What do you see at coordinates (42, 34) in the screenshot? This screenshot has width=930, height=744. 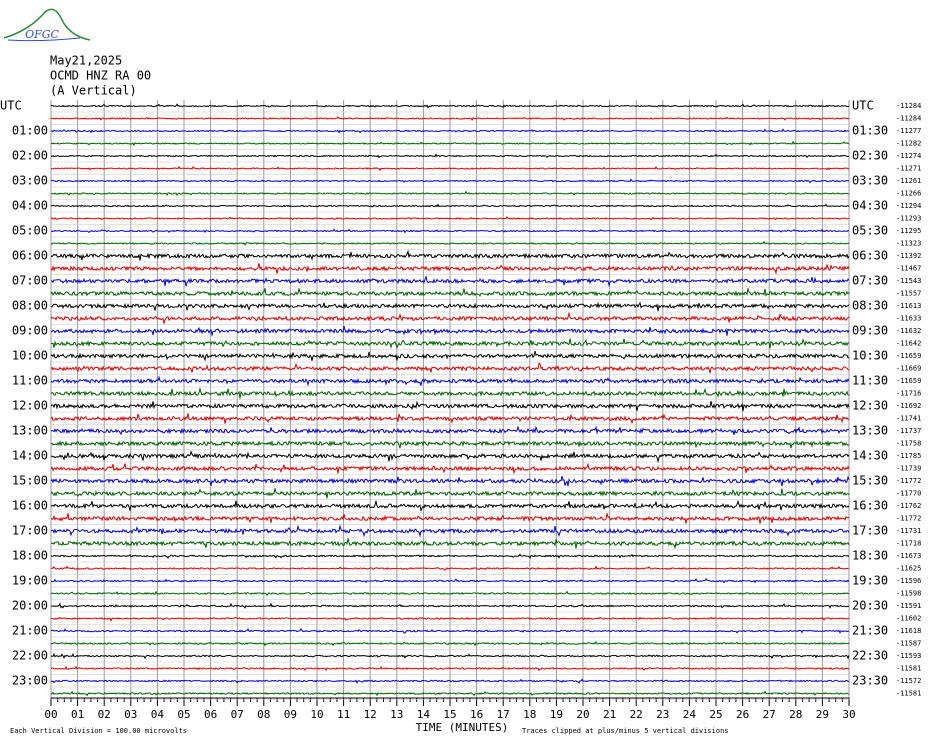 I see `logo-text: OFGC` at bounding box center [42, 34].